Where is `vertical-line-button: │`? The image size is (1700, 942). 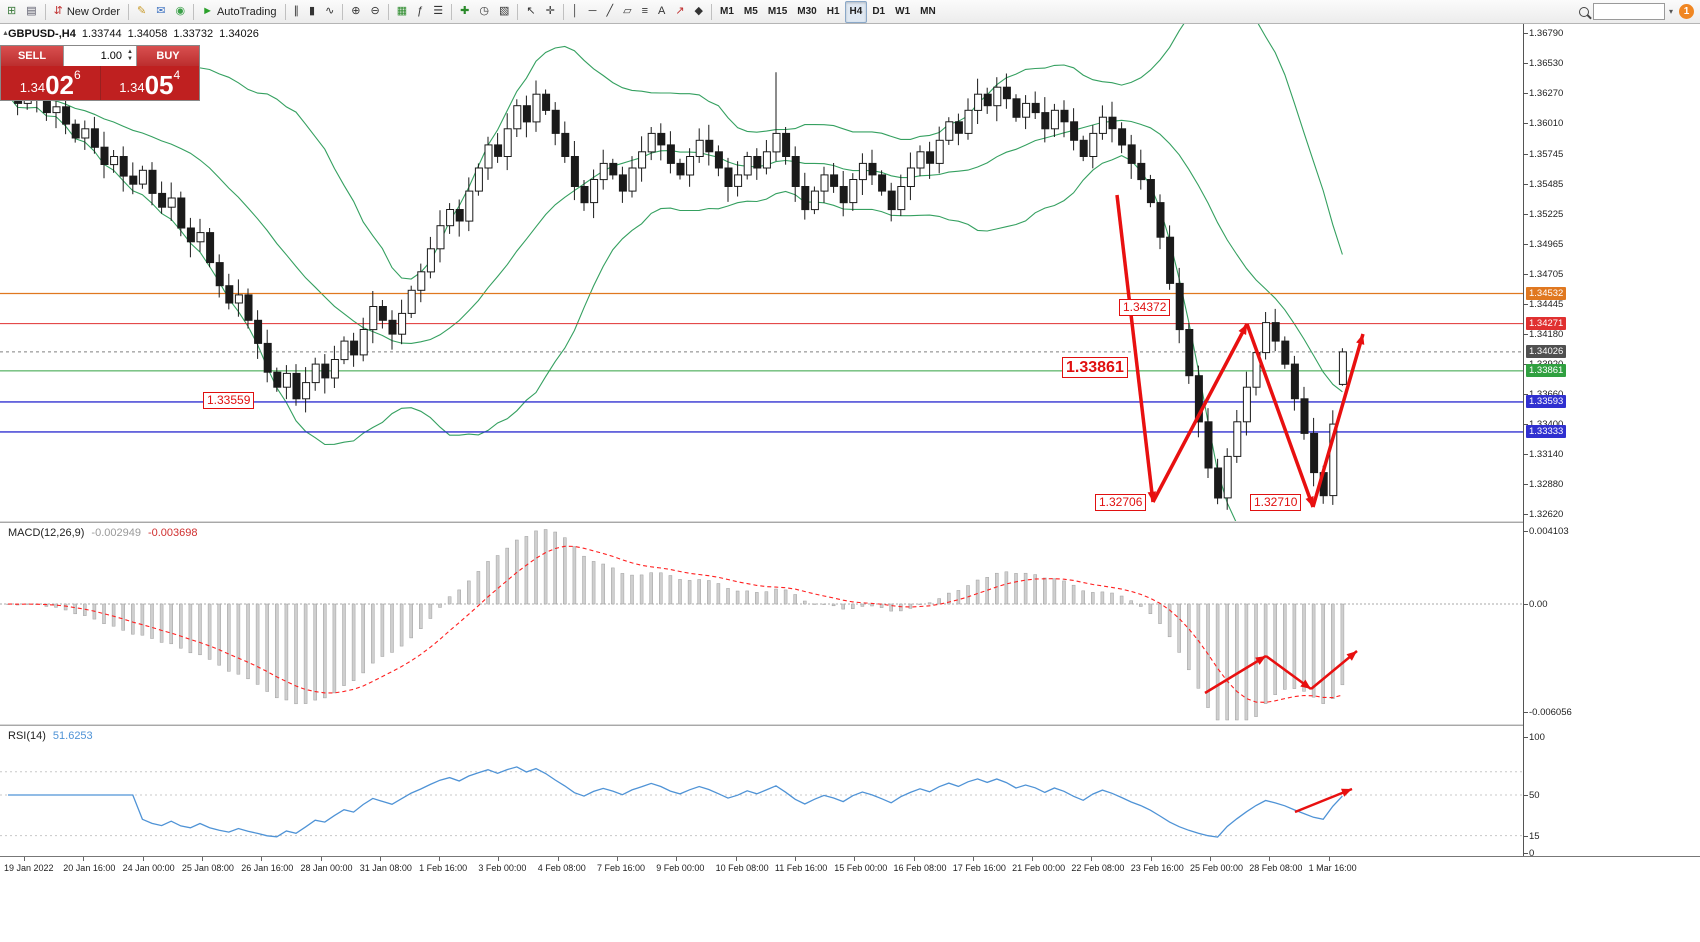 vertical-line-button: │ is located at coordinates (575, 12).